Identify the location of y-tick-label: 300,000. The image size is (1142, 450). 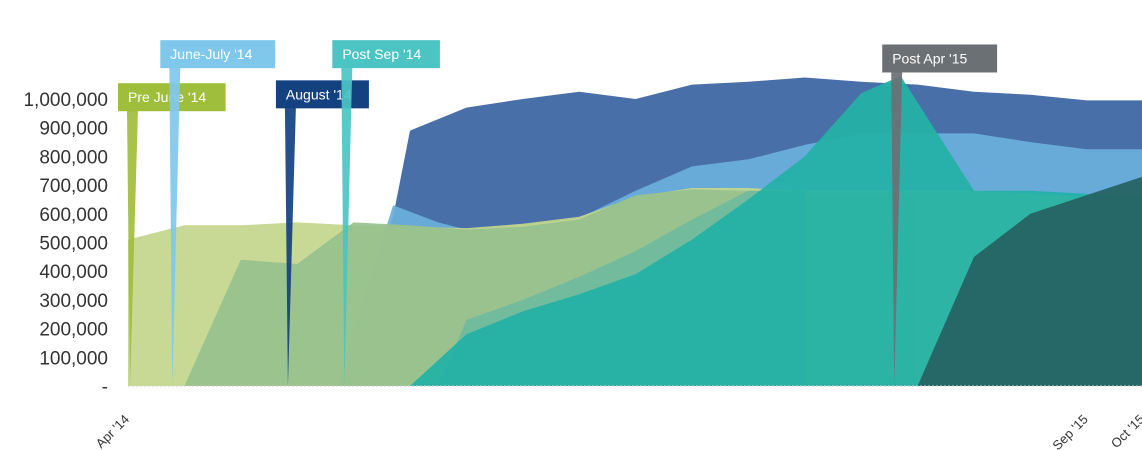
(73, 301).